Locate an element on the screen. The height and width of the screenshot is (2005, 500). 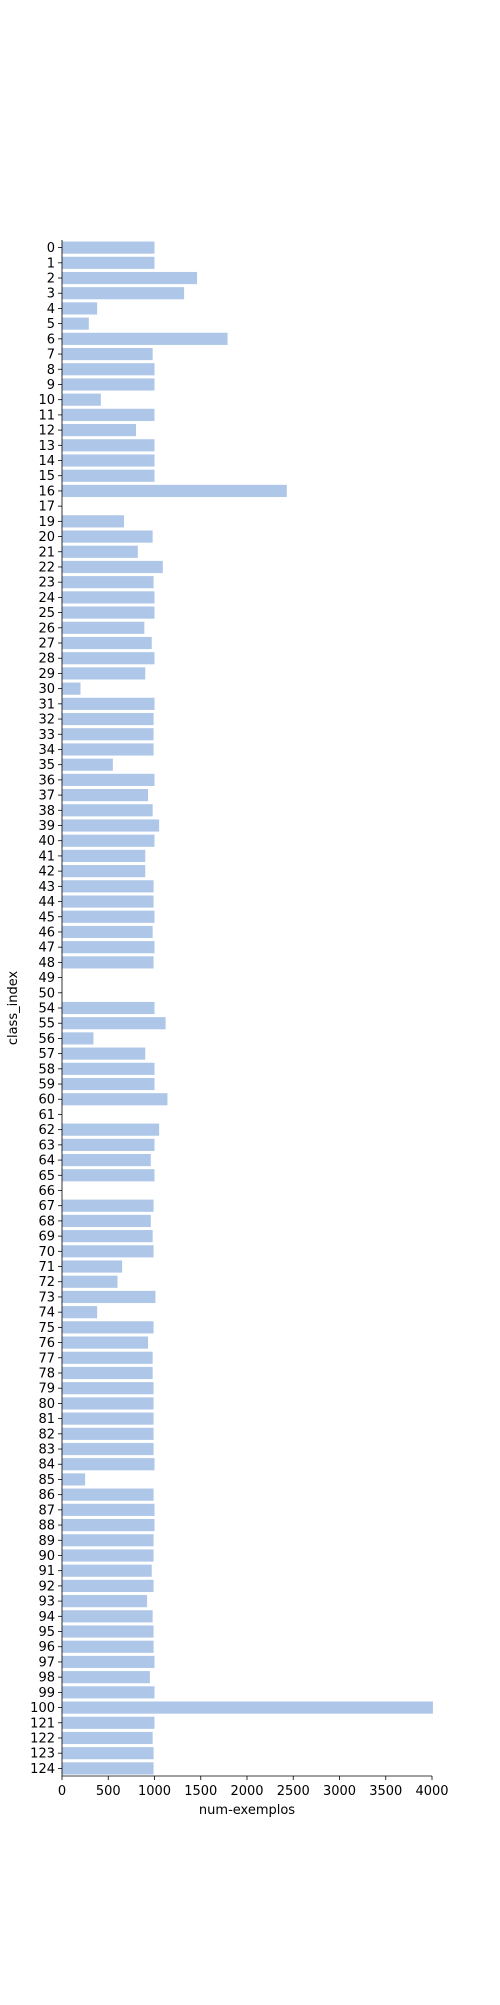
y-tick-label: 90 is located at coordinates (46, 1556).